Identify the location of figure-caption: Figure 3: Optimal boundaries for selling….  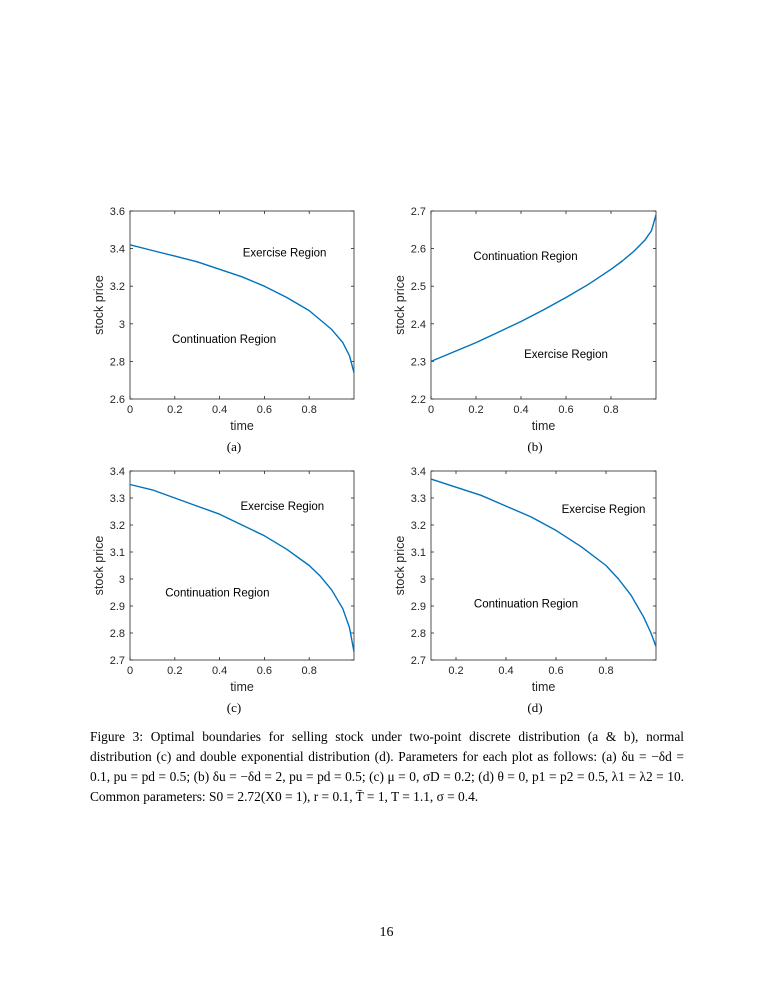
(387, 767).